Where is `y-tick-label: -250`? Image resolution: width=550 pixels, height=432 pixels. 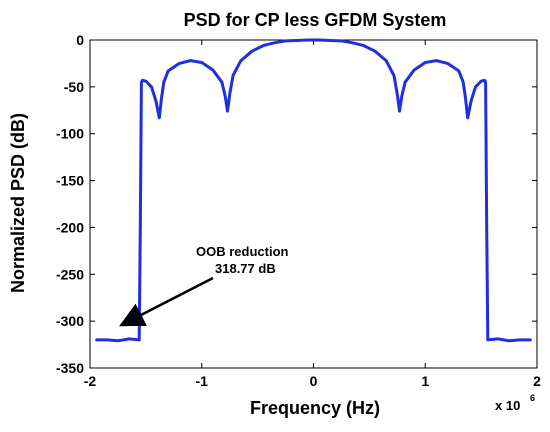
y-tick-label: -250 is located at coordinates (70, 274).